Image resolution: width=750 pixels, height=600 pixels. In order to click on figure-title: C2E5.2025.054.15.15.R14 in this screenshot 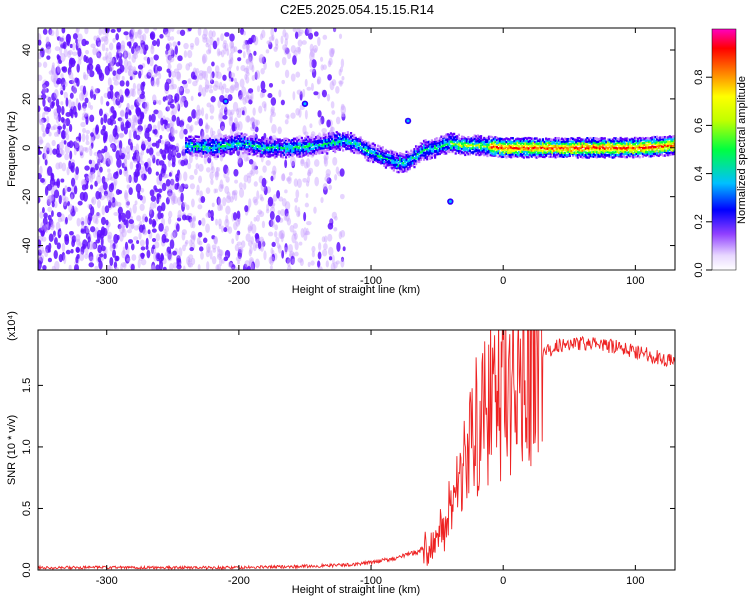, I will do `click(357, 9)`.